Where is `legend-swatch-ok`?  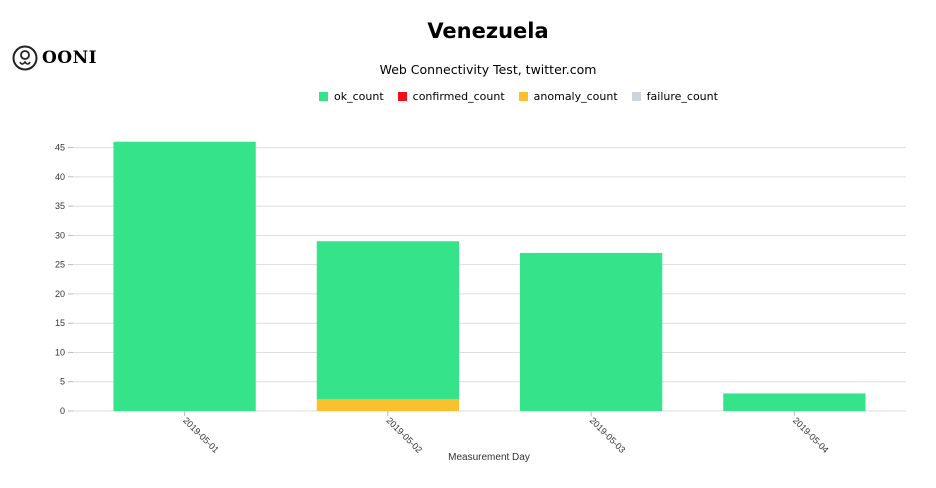
legend-swatch-ok is located at coordinates (323, 96).